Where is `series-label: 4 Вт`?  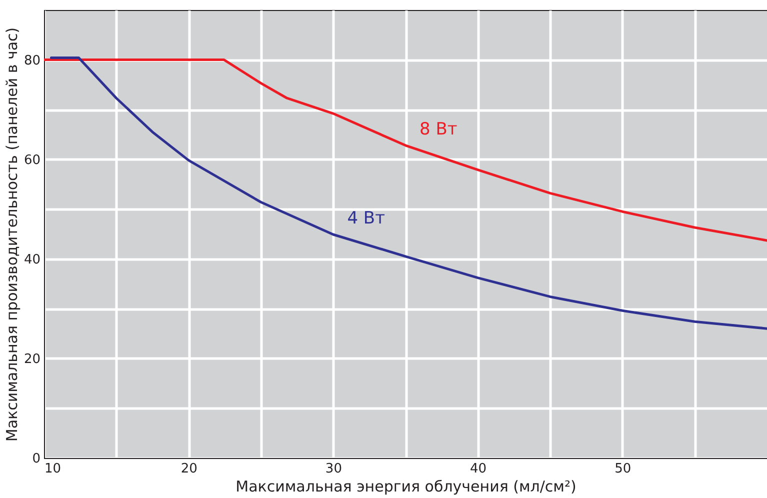 series-label: 4 Вт is located at coordinates (366, 218).